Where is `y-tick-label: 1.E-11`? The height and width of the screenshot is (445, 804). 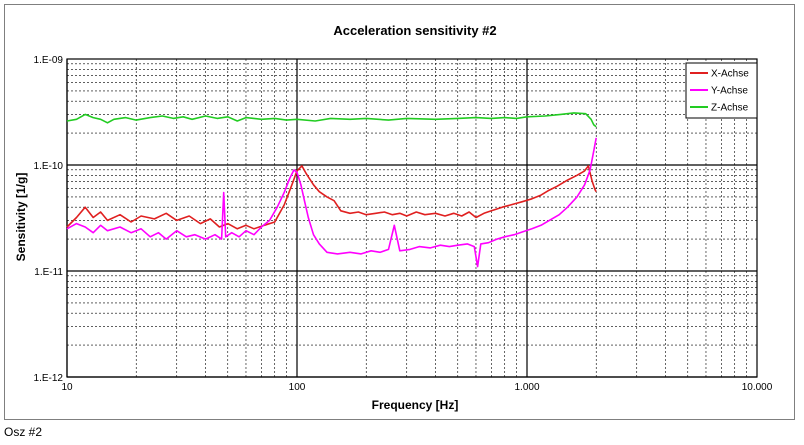
y-tick-label: 1.E-11 is located at coordinates (48, 272).